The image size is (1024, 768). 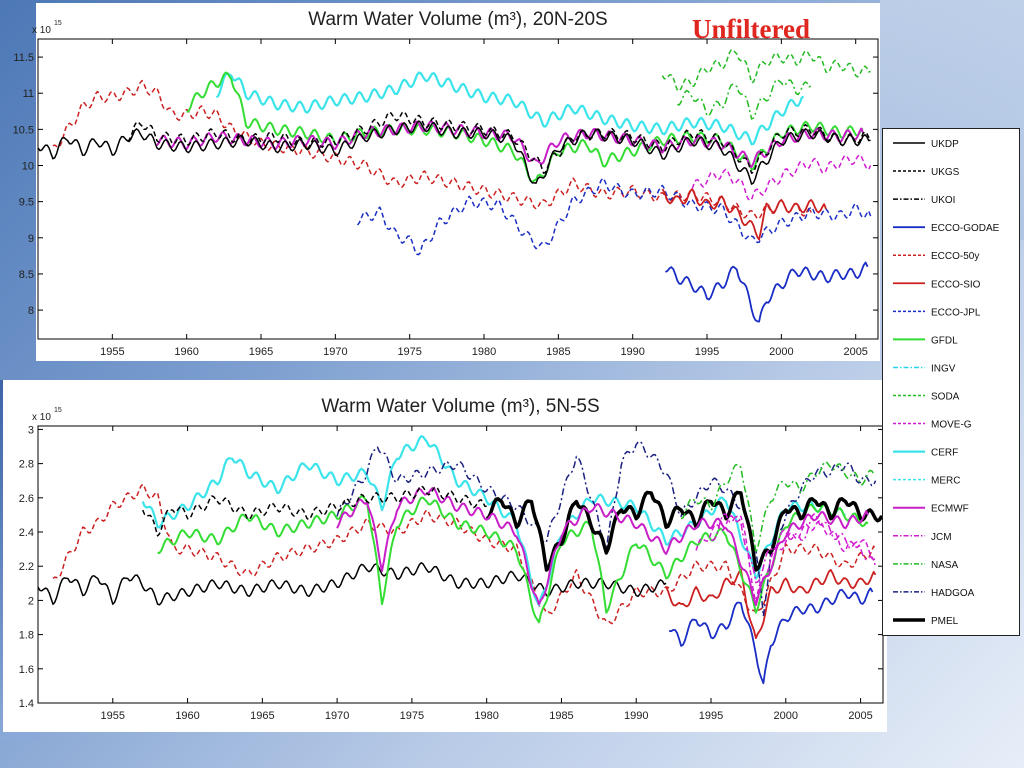 What do you see at coordinates (956, 312) in the screenshot?
I see `legend-label-ecco-jpl: ECCO-JPL` at bounding box center [956, 312].